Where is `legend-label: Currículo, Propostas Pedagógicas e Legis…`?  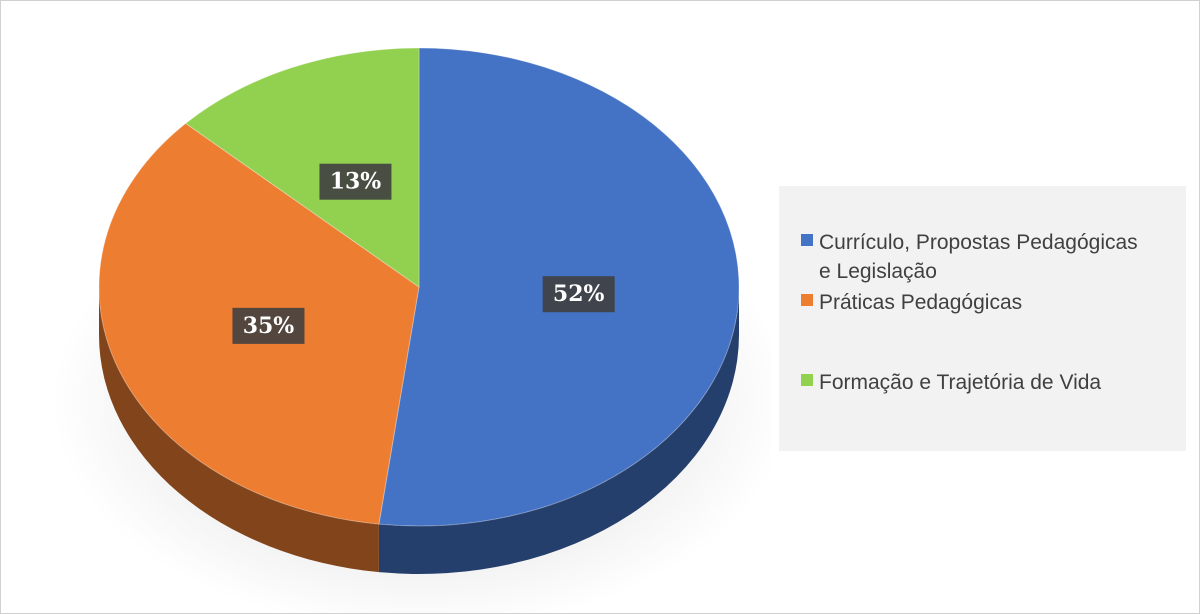
legend-label: Currículo, Propostas Pedagógicas e Legis… is located at coordinates (978, 257).